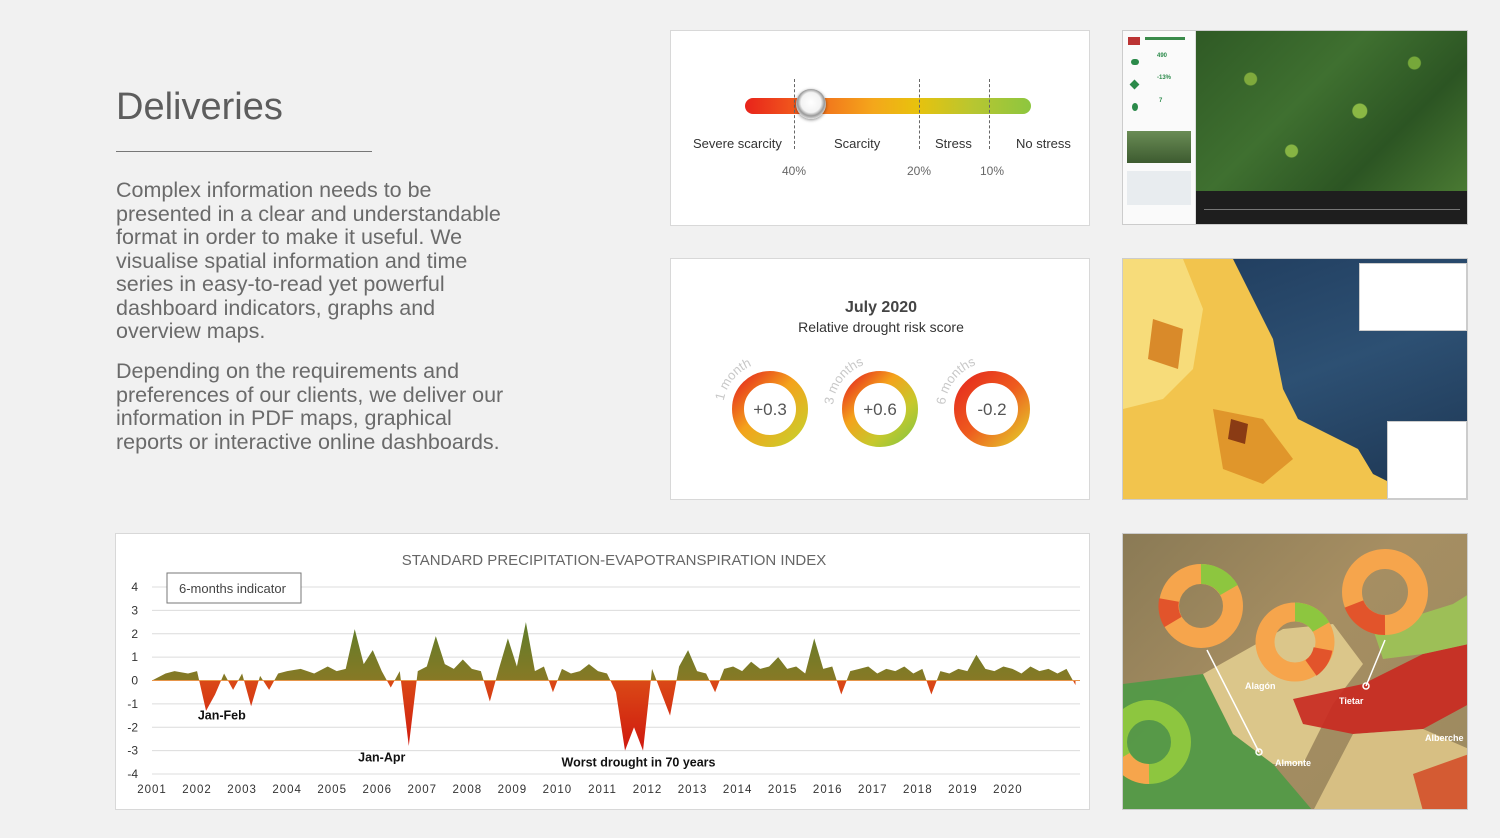 This screenshot has width=1500, height=838. What do you see at coordinates (468, 790) in the screenshot?
I see `x-tick-label: 2008` at bounding box center [468, 790].